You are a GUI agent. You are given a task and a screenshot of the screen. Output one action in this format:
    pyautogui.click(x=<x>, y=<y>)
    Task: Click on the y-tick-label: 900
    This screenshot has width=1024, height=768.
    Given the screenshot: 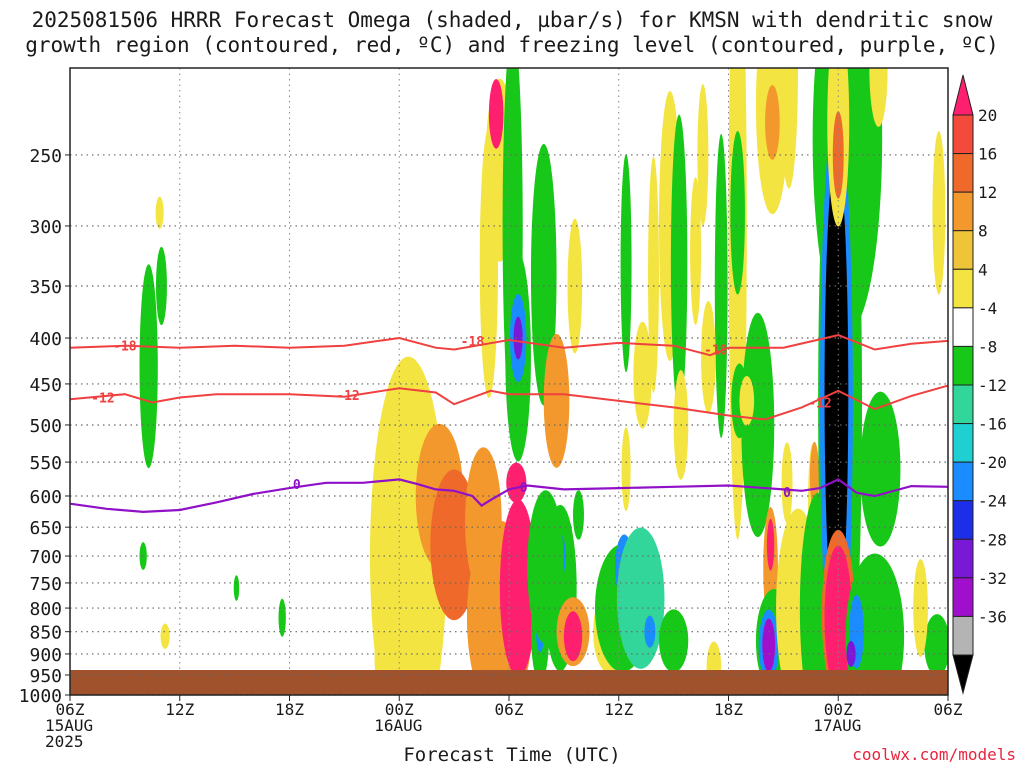 What is the action you would take?
    pyautogui.click(x=45, y=655)
    